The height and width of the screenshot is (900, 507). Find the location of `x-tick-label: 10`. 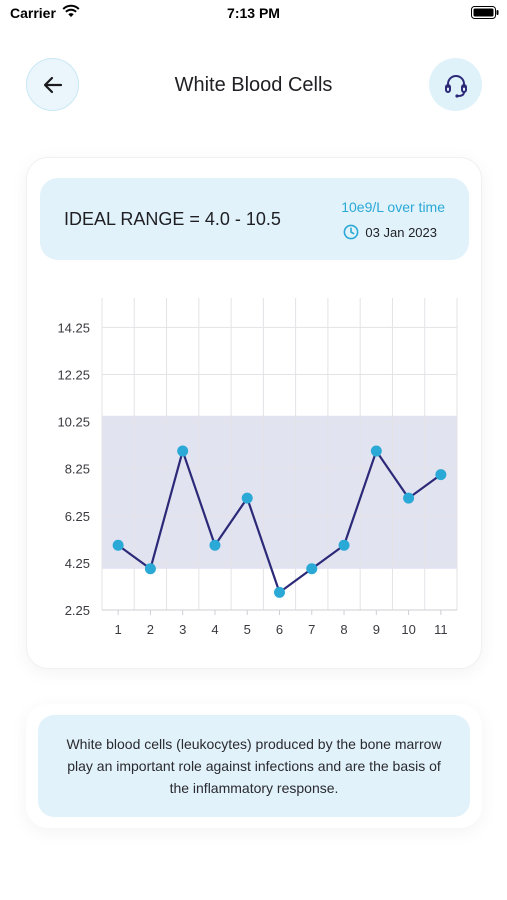

x-tick-label: 10 is located at coordinates (408, 629).